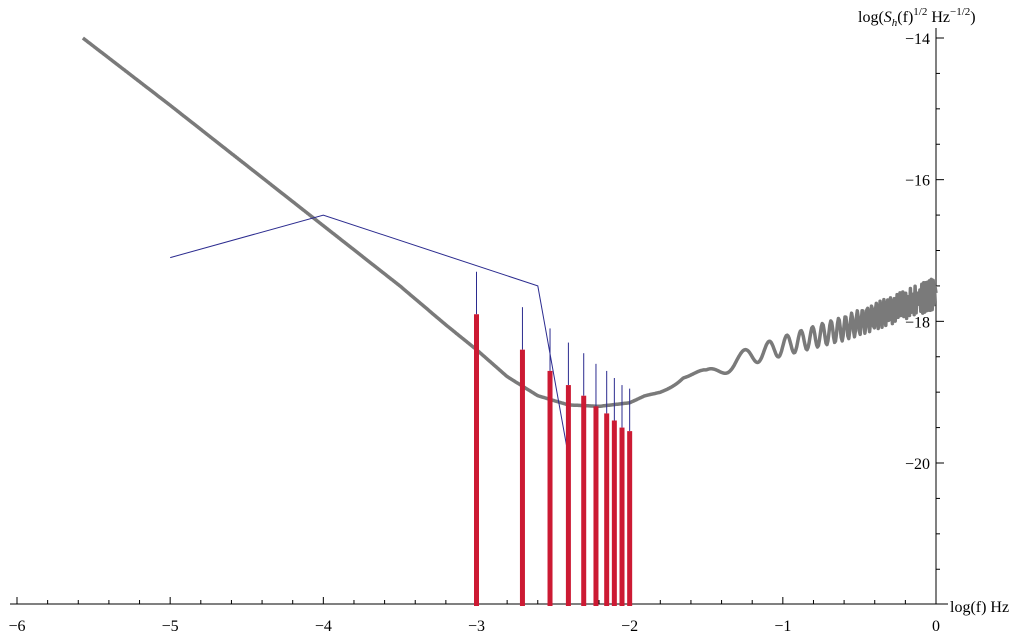 This screenshot has height=638, width=1026. What do you see at coordinates (782, 626) in the screenshot?
I see `x-tick-label: −1` at bounding box center [782, 626].